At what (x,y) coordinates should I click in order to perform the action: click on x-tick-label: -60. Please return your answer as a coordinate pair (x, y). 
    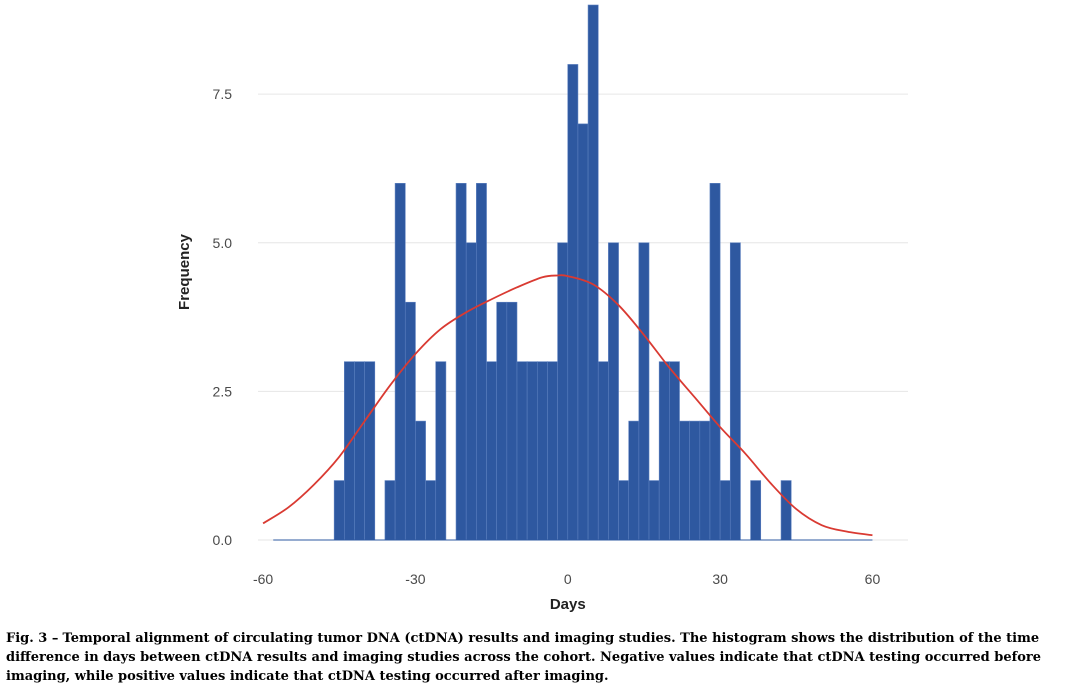
    Looking at the image, I should click on (263, 579).